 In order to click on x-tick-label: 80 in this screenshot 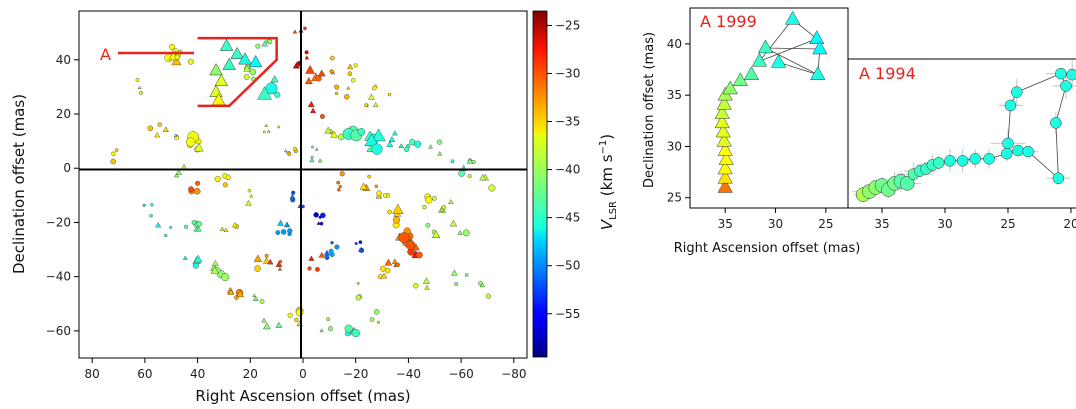, I will do `click(92, 374)`.